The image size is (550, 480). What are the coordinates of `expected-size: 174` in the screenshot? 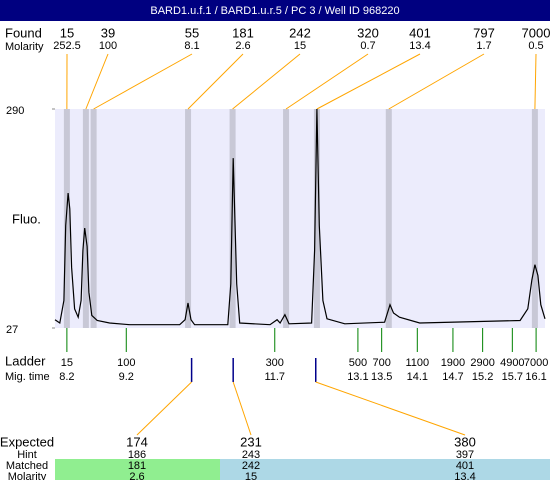 It's located at (137, 441).